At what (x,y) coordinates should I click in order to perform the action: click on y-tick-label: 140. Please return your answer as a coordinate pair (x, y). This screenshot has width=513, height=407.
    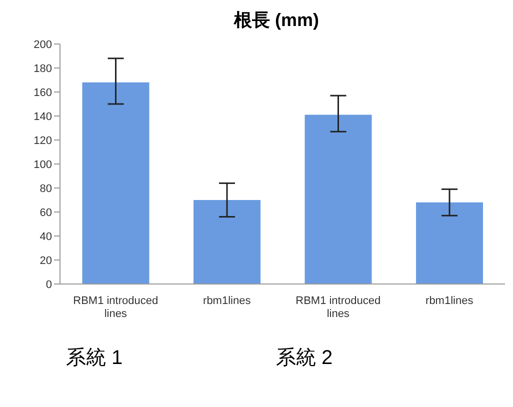
    Looking at the image, I should click on (43, 116).